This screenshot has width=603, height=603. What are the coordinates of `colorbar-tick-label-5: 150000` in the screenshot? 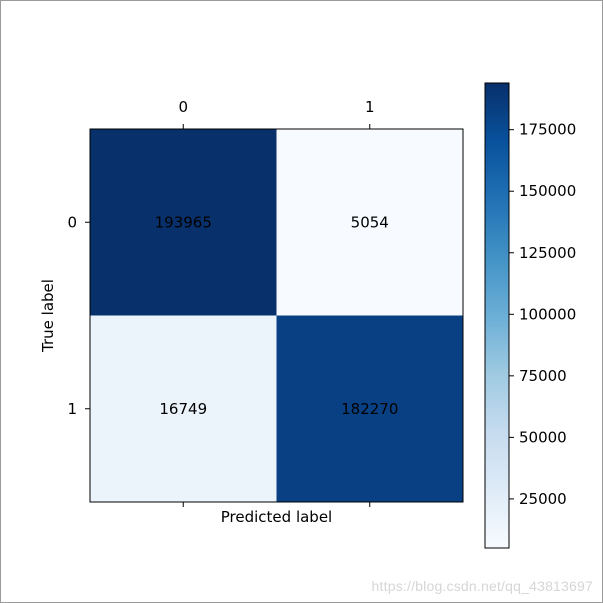 It's located at (547, 191).